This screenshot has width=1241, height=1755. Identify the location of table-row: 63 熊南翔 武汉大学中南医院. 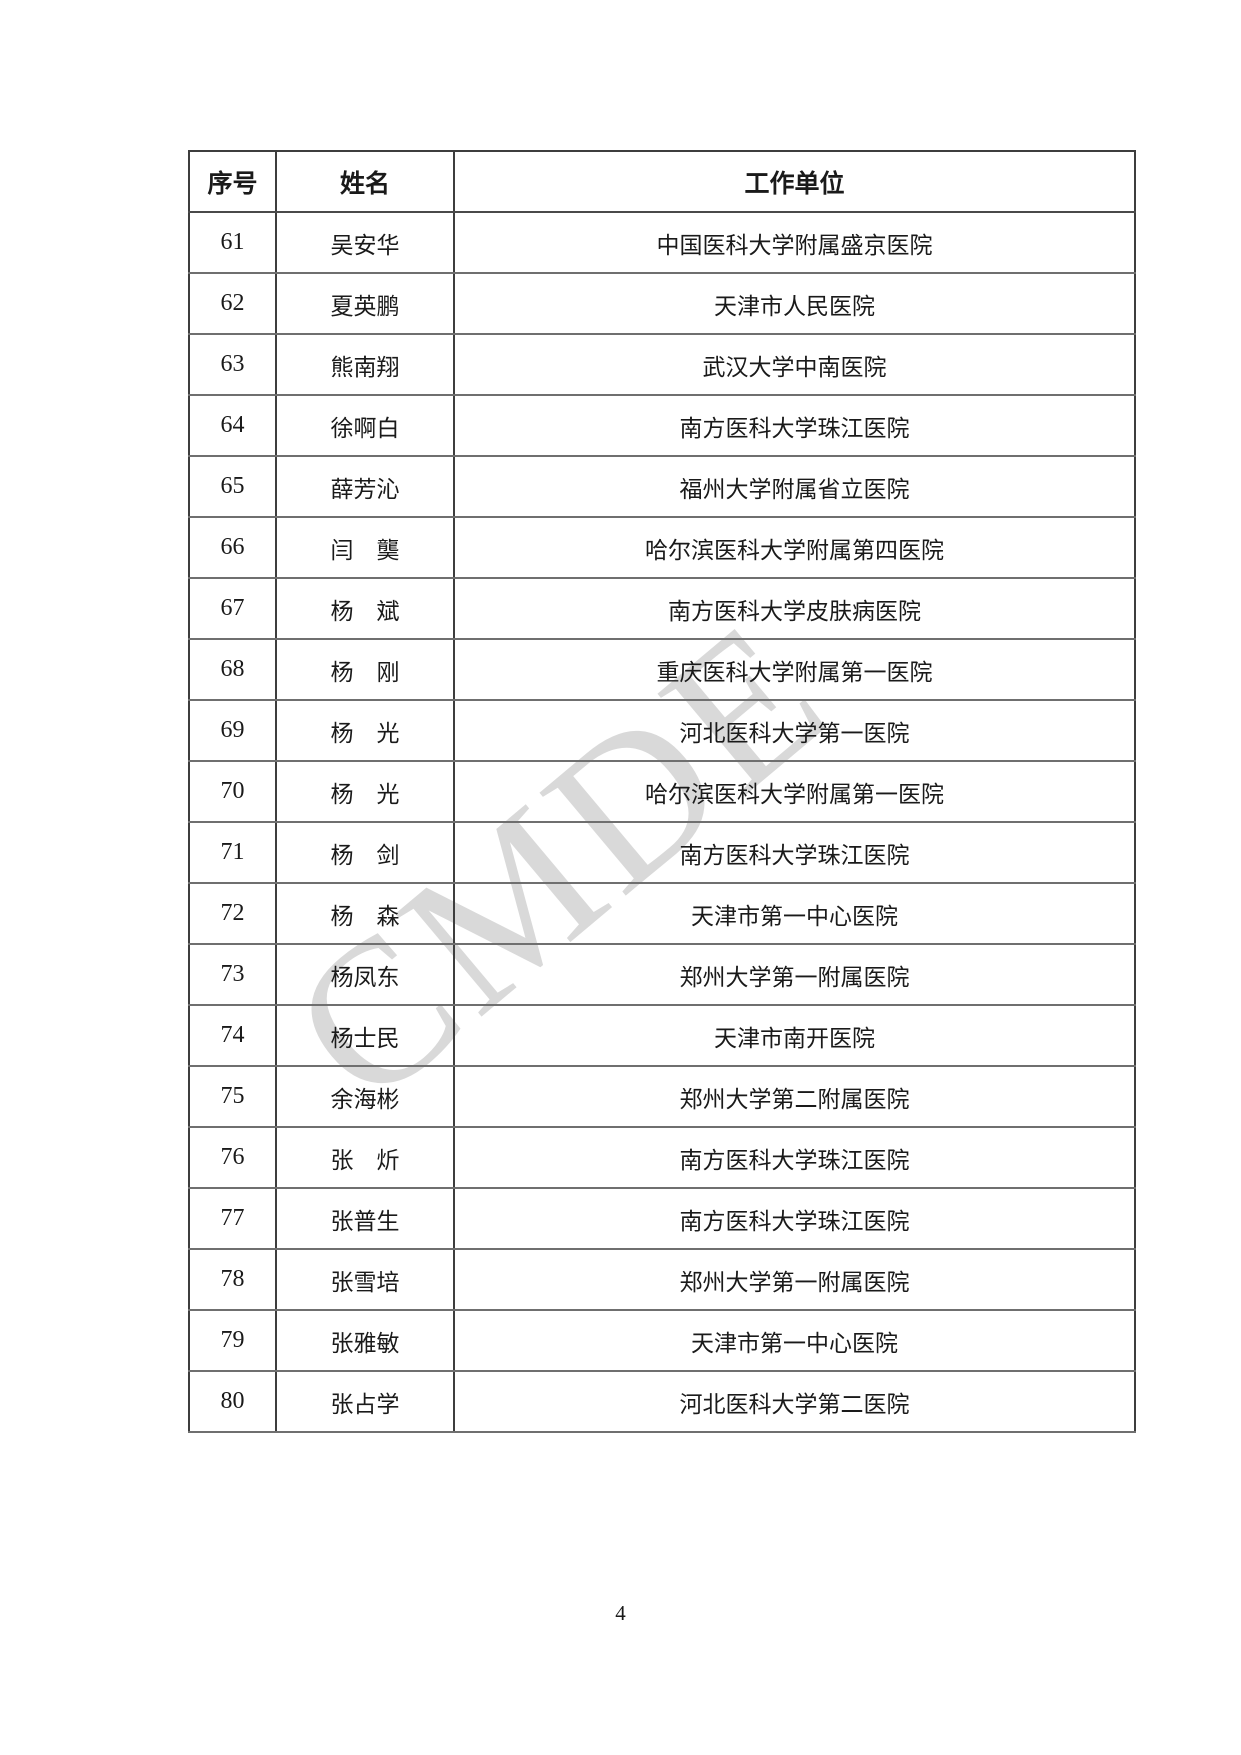
(662, 365).